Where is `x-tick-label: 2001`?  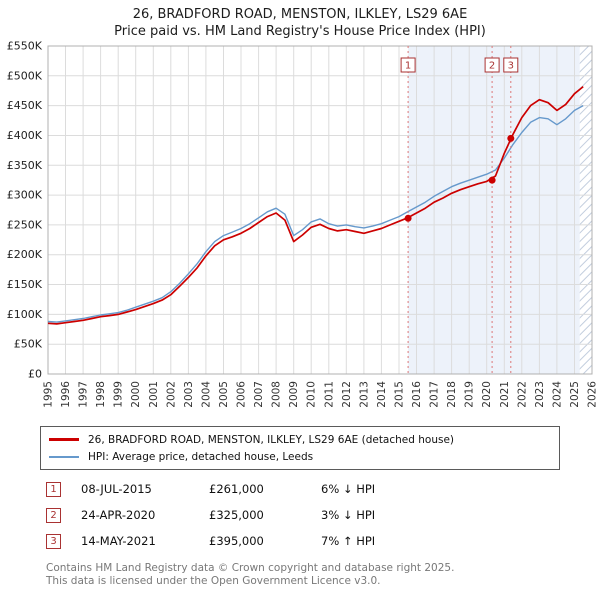 x-tick-label: 2001 is located at coordinates (154, 394).